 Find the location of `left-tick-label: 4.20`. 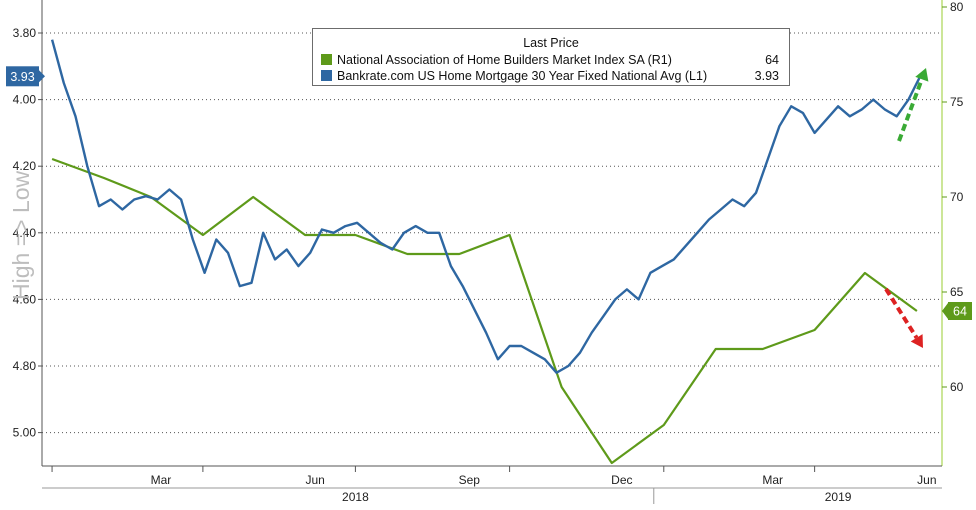

left-tick-label: 4.20 is located at coordinates (25, 166).